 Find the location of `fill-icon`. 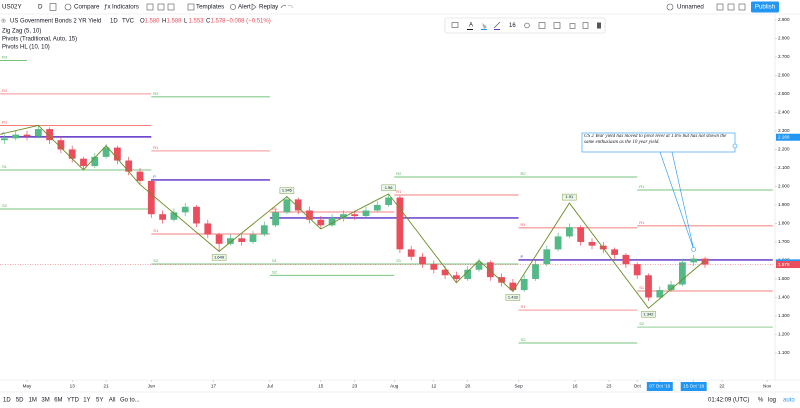

fill-icon is located at coordinates (484, 26).